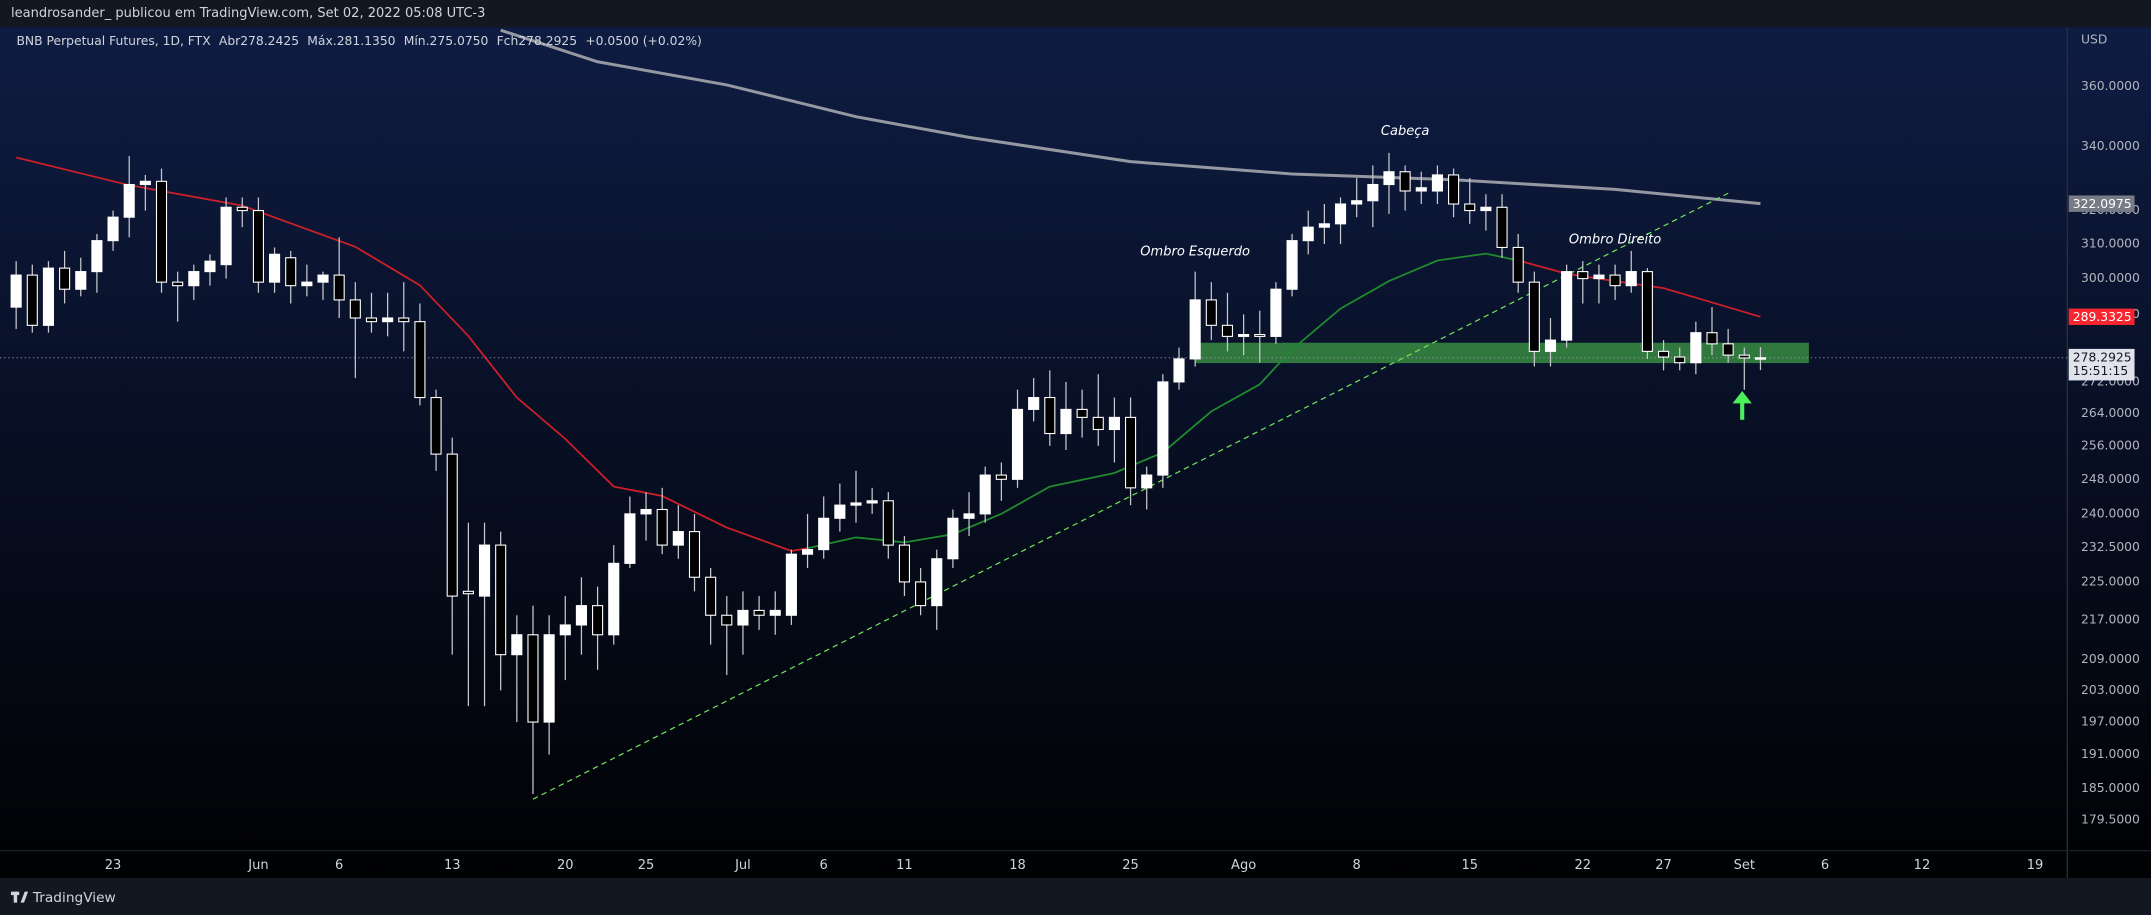 This screenshot has width=2151, height=915. What do you see at coordinates (508, 41) in the screenshot?
I see `close-label: Fch` at bounding box center [508, 41].